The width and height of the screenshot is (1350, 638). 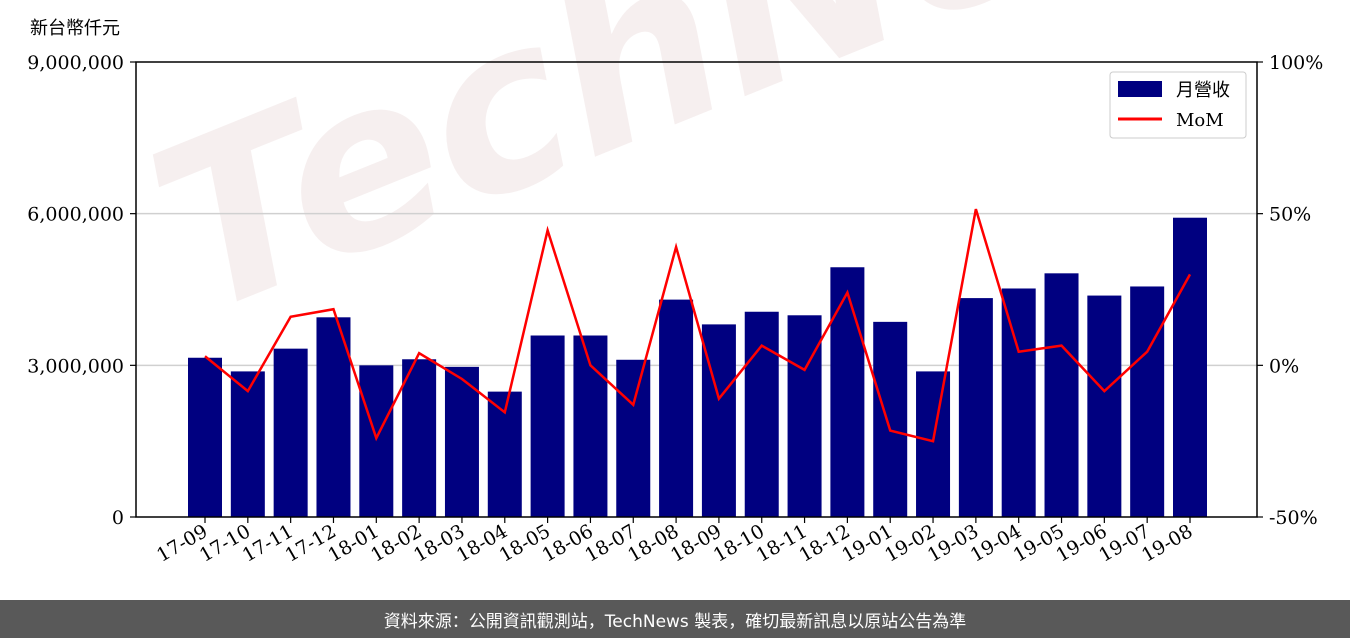 I want to click on y-left-tick-label: 6,000,000, so click(x=75, y=215).